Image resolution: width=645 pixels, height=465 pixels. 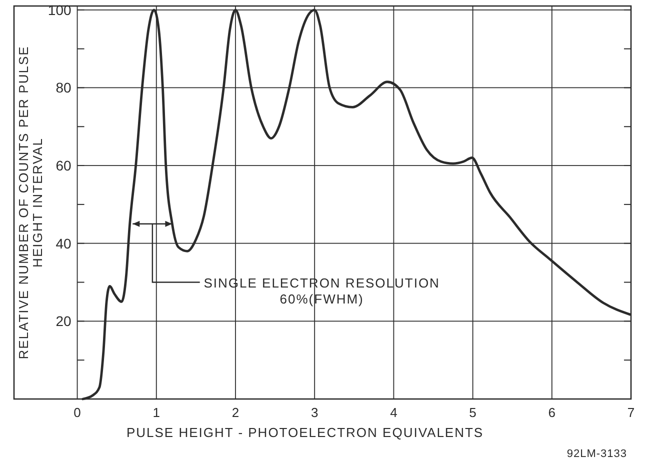 What do you see at coordinates (631, 412) in the screenshot?
I see `x-tick-label: 7` at bounding box center [631, 412].